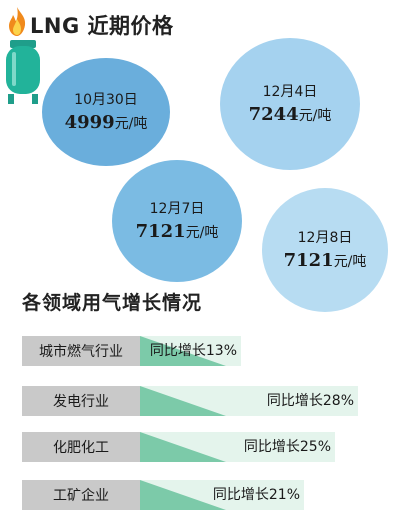 This screenshot has height=523, width=400. I want to click on growth-section-title: 各领域用气增长情况, so click(112, 303).